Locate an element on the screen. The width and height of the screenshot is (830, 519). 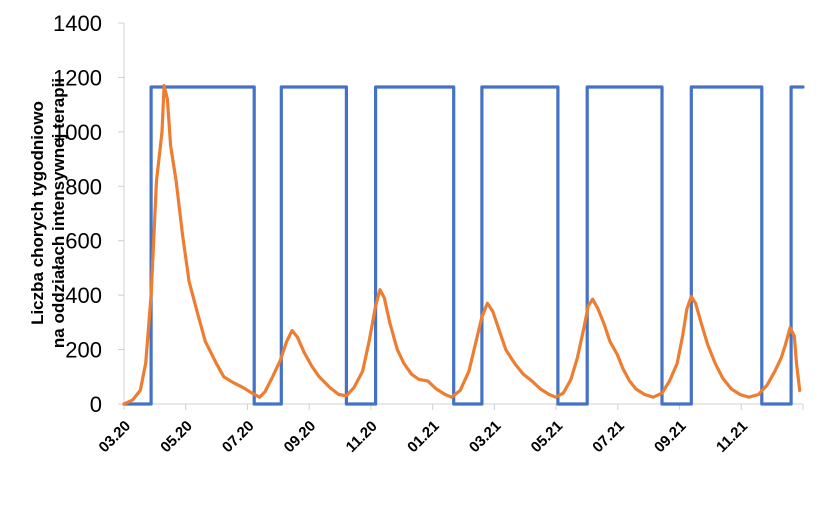
y-tick-label: 1400 is located at coordinates (77, 23).